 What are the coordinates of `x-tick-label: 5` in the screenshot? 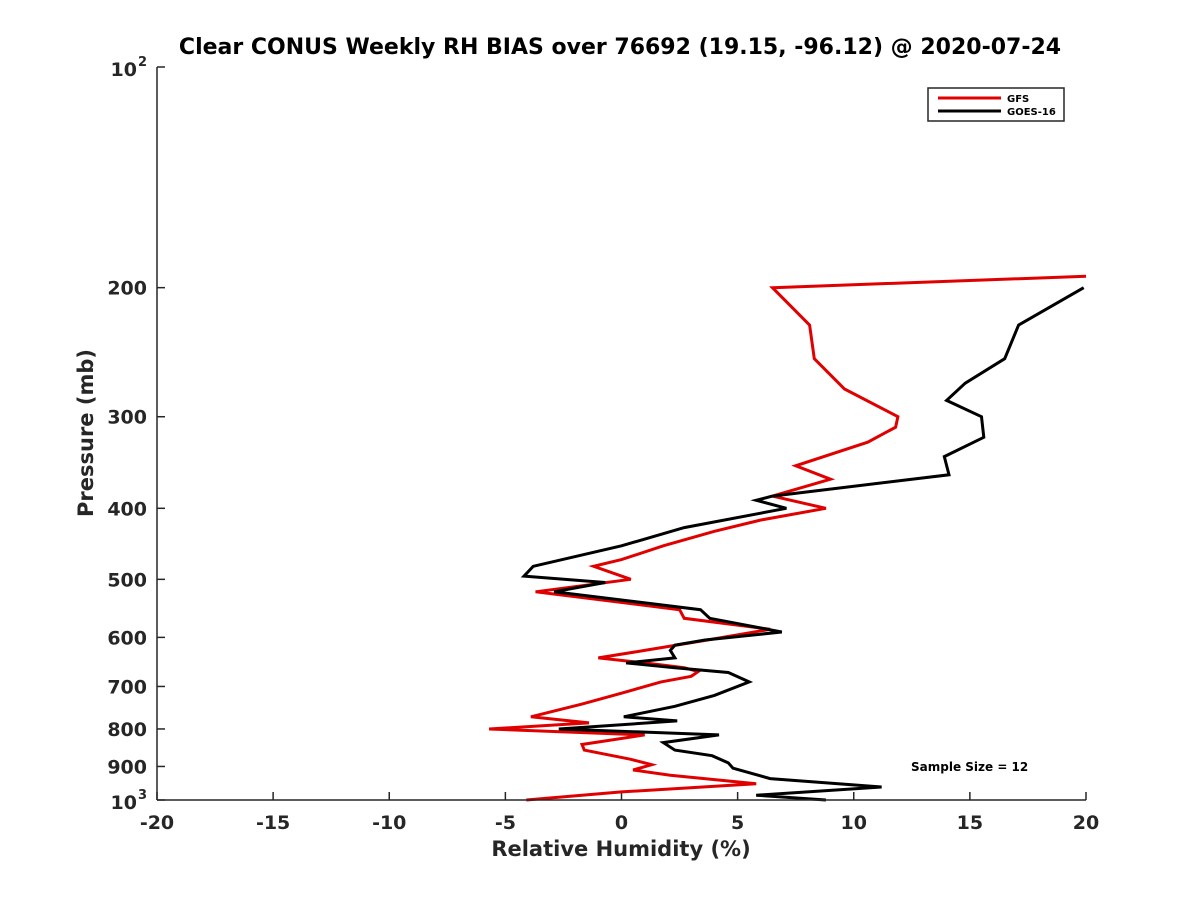 It's located at (737, 823).